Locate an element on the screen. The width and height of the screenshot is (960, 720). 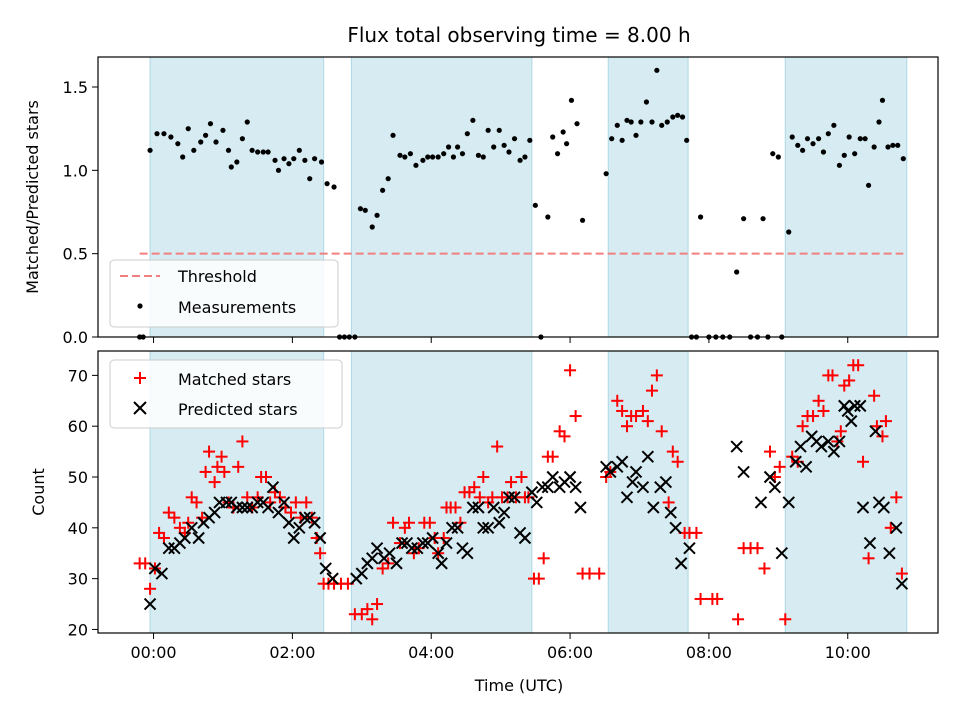
count-y-ticks: 20 30 40 50 60 70 is located at coordinates (83, 502).